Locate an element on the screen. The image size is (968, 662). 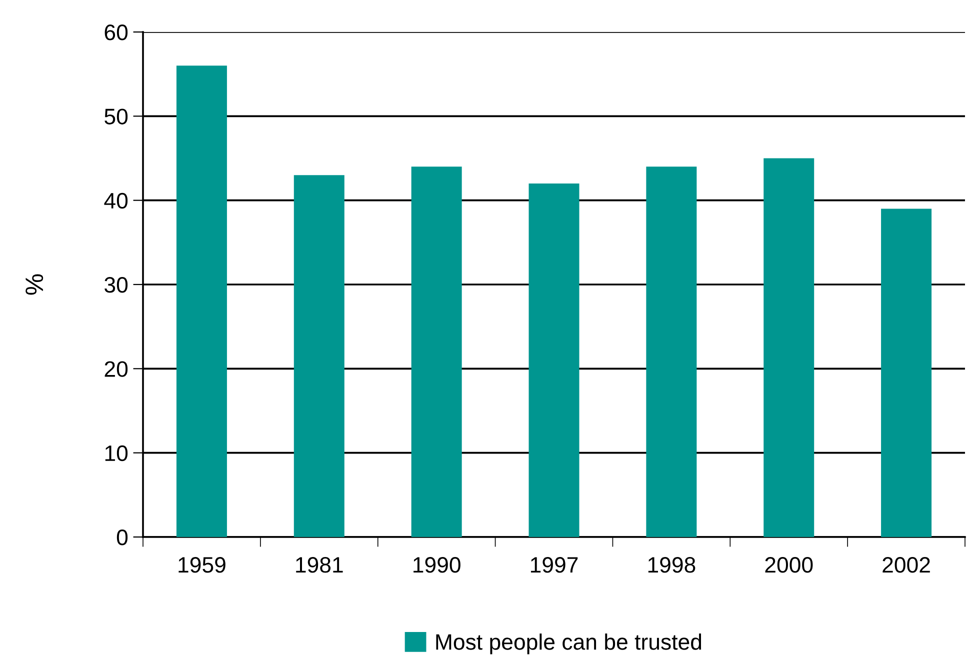
y-tick-label: 0 is located at coordinates (122, 538).